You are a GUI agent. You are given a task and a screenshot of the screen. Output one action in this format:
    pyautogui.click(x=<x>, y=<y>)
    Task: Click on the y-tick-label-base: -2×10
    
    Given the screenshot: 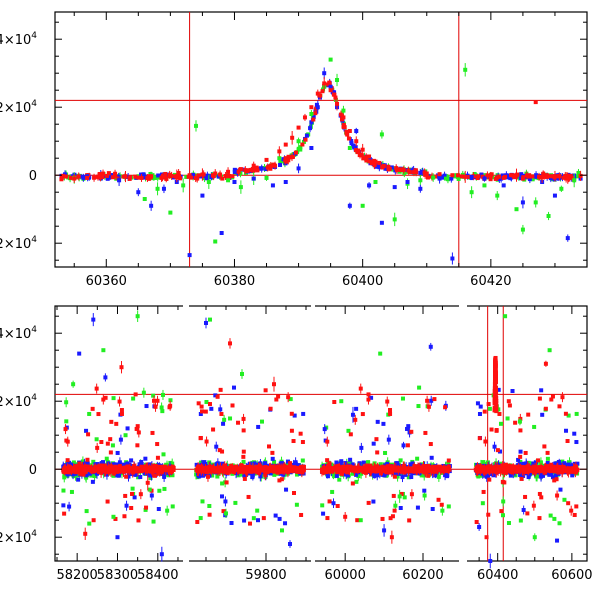 What is the action you would take?
    pyautogui.click(x=15, y=244)
    